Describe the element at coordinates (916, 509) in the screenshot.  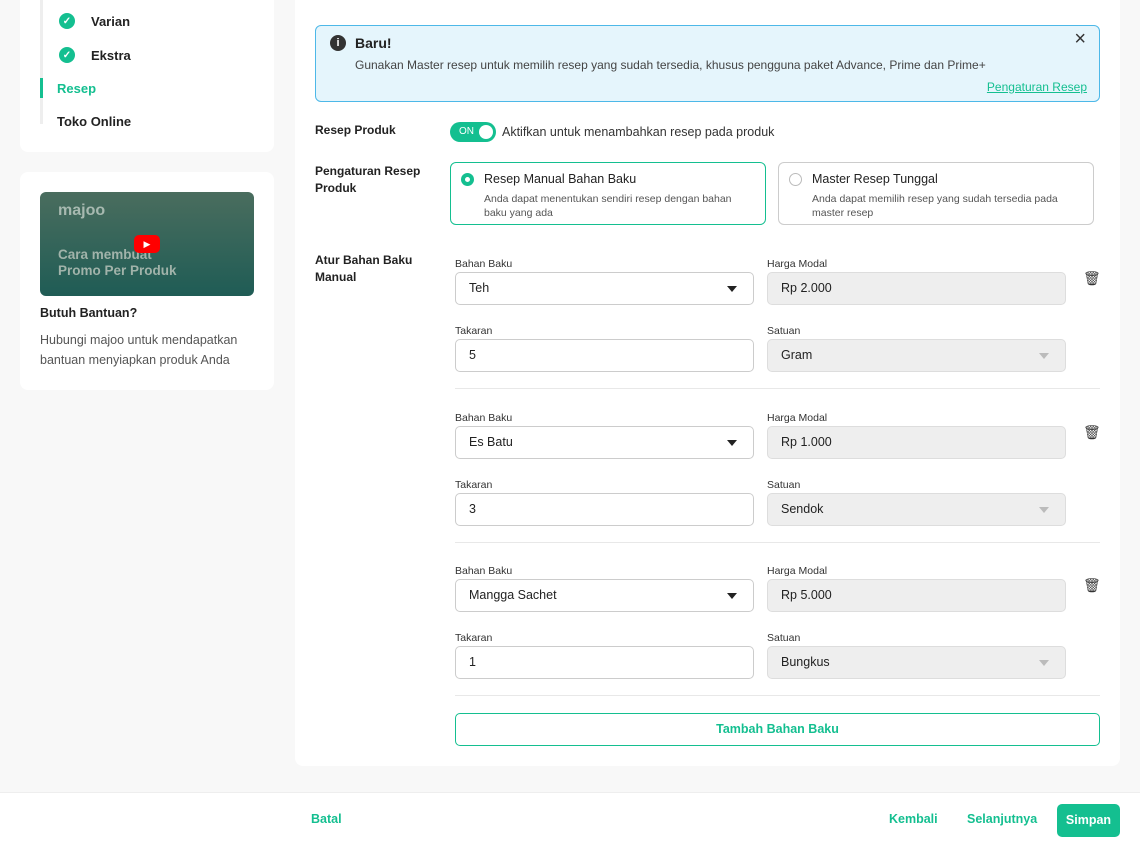
I see `satuan-select: Sendok` at that location.